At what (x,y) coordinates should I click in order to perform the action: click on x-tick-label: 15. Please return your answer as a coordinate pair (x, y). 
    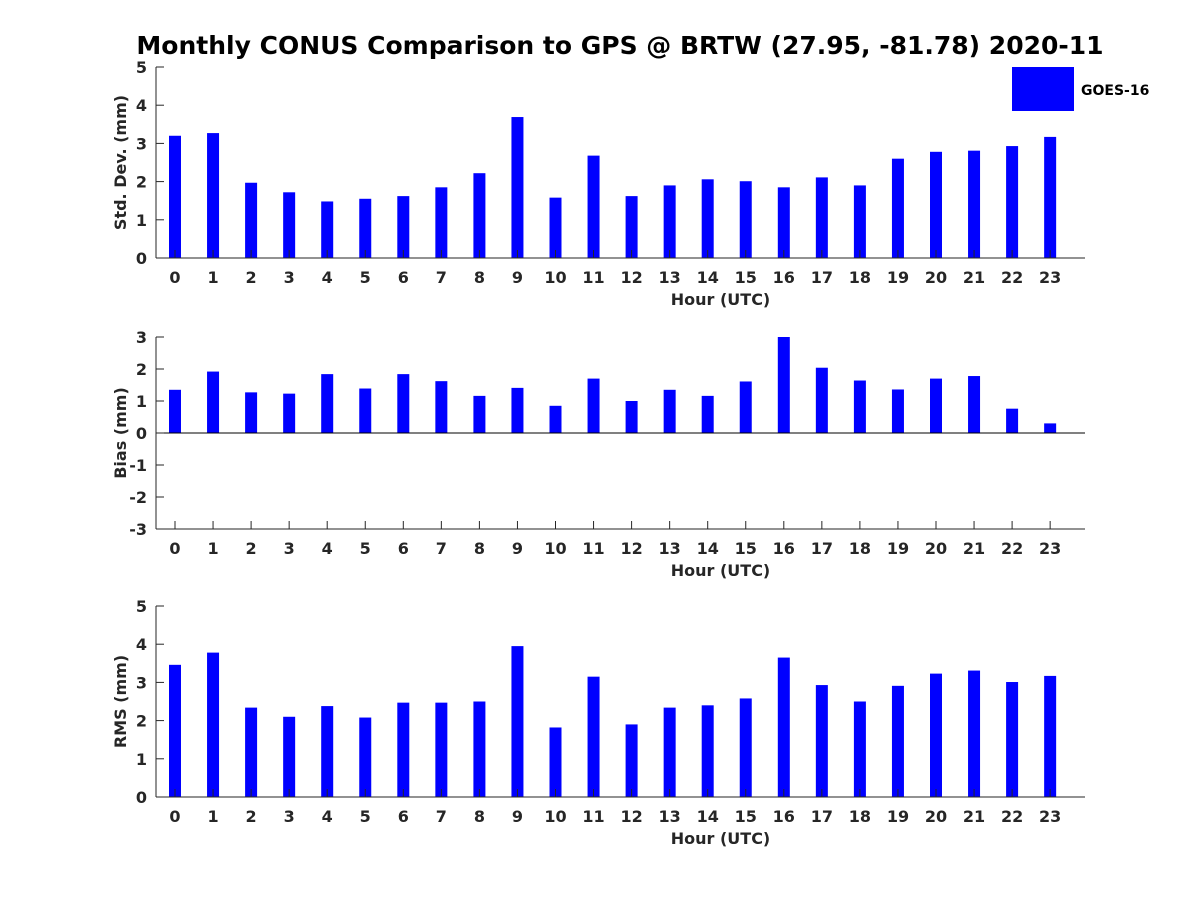
    Looking at the image, I should click on (746, 548).